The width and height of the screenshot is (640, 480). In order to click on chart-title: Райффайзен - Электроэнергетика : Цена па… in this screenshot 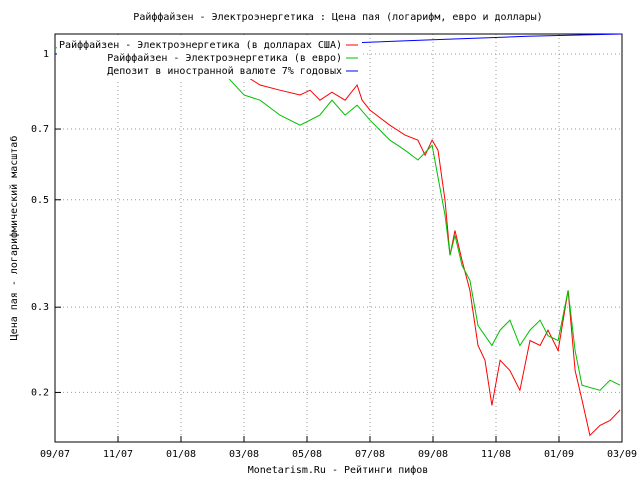, I will do `click(337, 17)`.